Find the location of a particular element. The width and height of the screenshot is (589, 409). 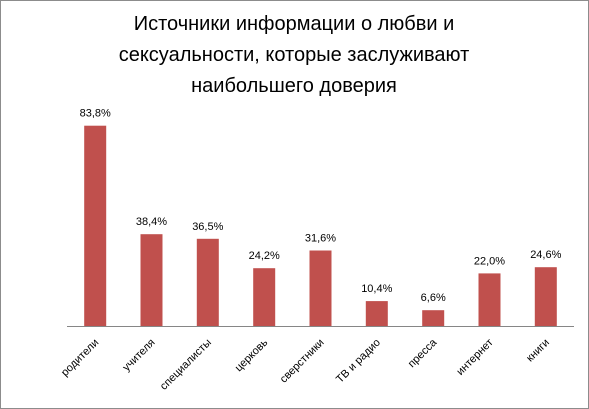

data-label-4: 24,2% is located at coordinates (264, 256).